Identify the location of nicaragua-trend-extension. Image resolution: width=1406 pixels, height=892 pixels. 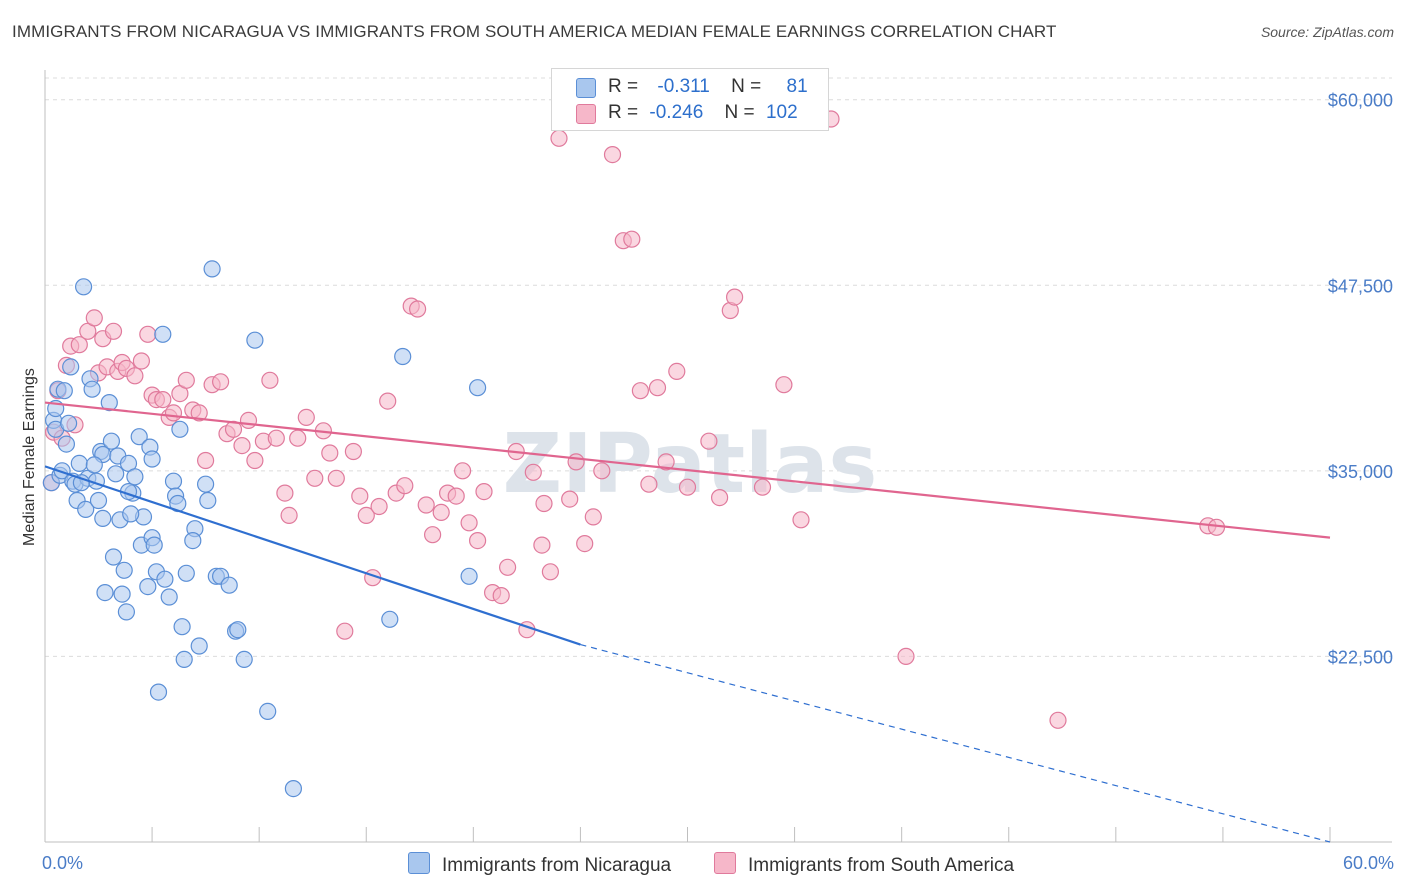
(955, 743).